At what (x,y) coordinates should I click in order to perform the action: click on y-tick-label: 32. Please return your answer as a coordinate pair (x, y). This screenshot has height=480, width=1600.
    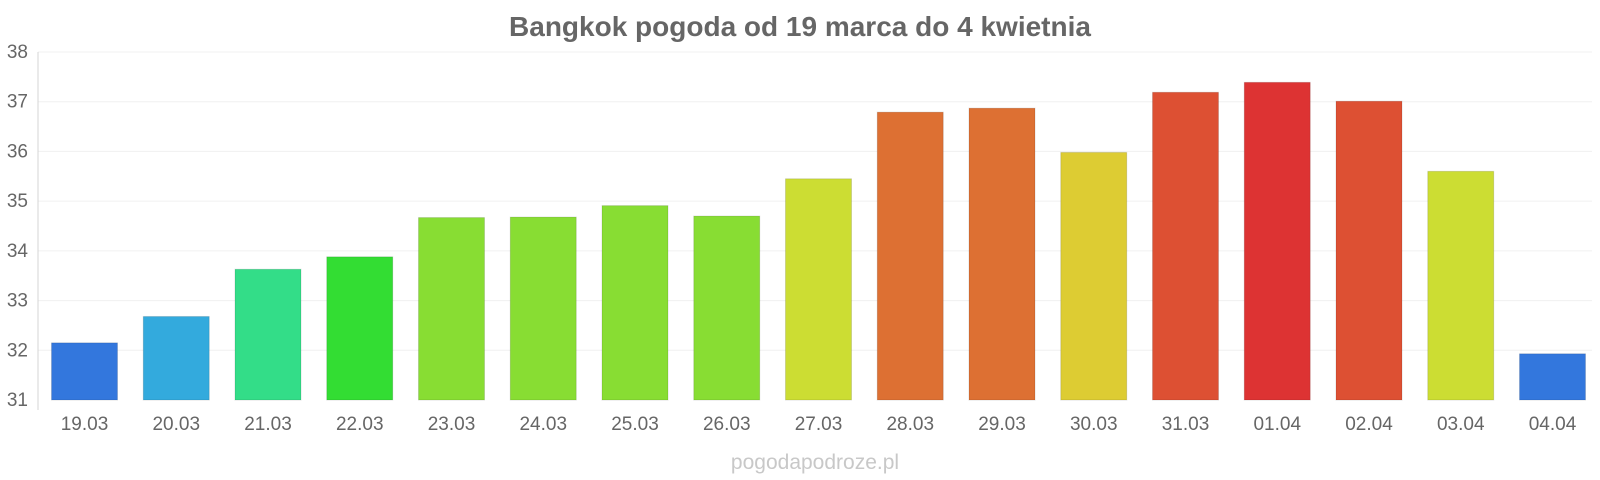
    Looking at the image, I should click on (17, 350).